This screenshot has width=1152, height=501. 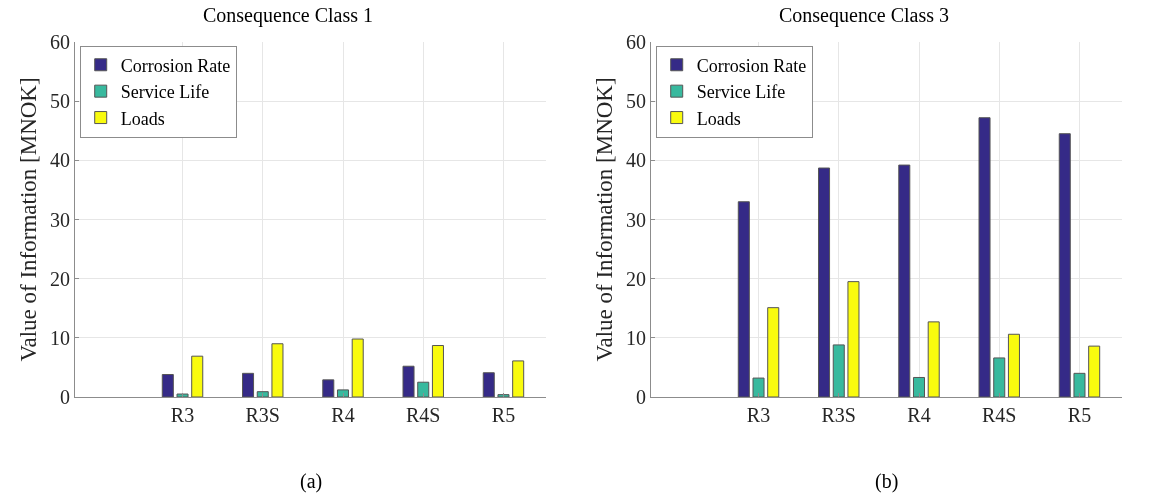 I want to click on chart-title: Consequence Class 3, so click(x=864, y=15).